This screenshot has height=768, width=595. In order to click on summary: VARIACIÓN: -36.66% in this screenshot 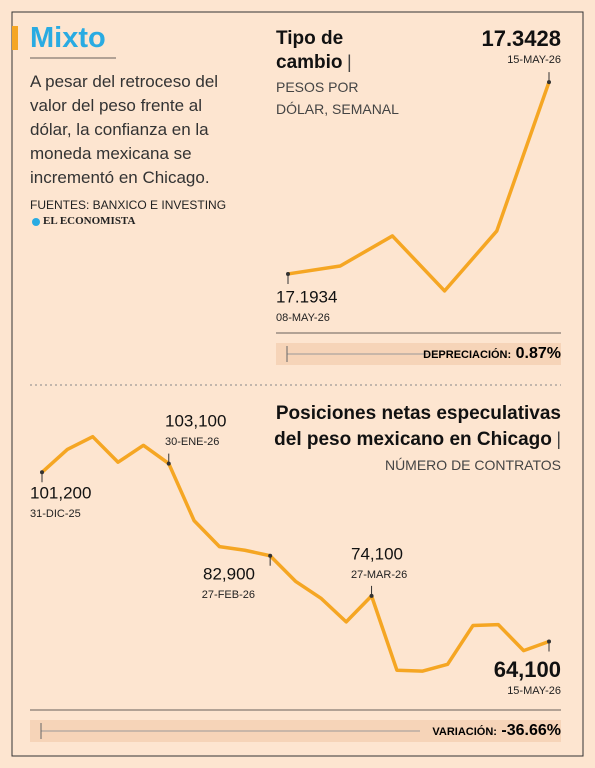, I will do `click(496, 731)`.